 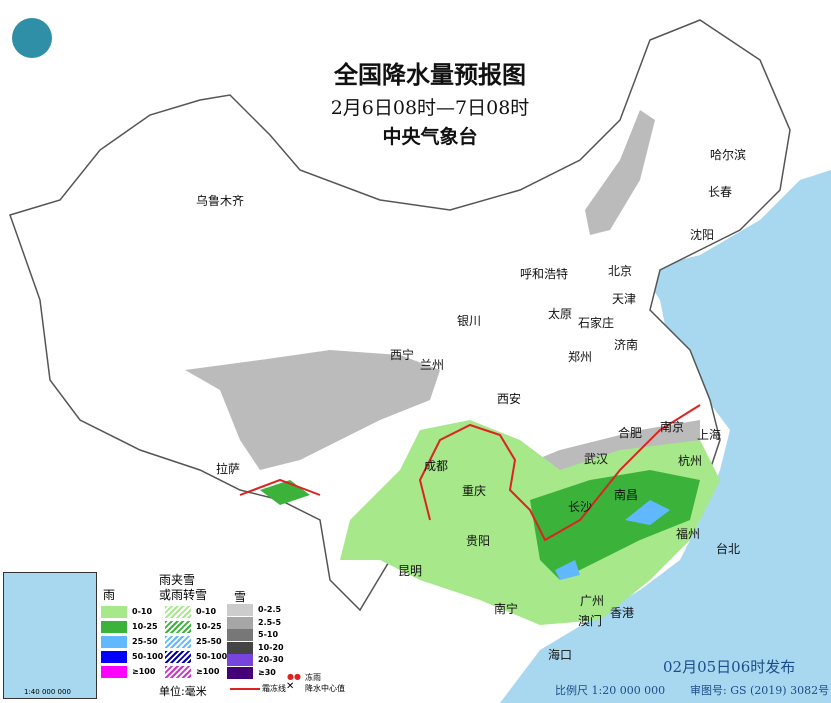 I want to click on map-approval-number: 审图号: GS (2019) 3082号, so click(x=760, y=690).